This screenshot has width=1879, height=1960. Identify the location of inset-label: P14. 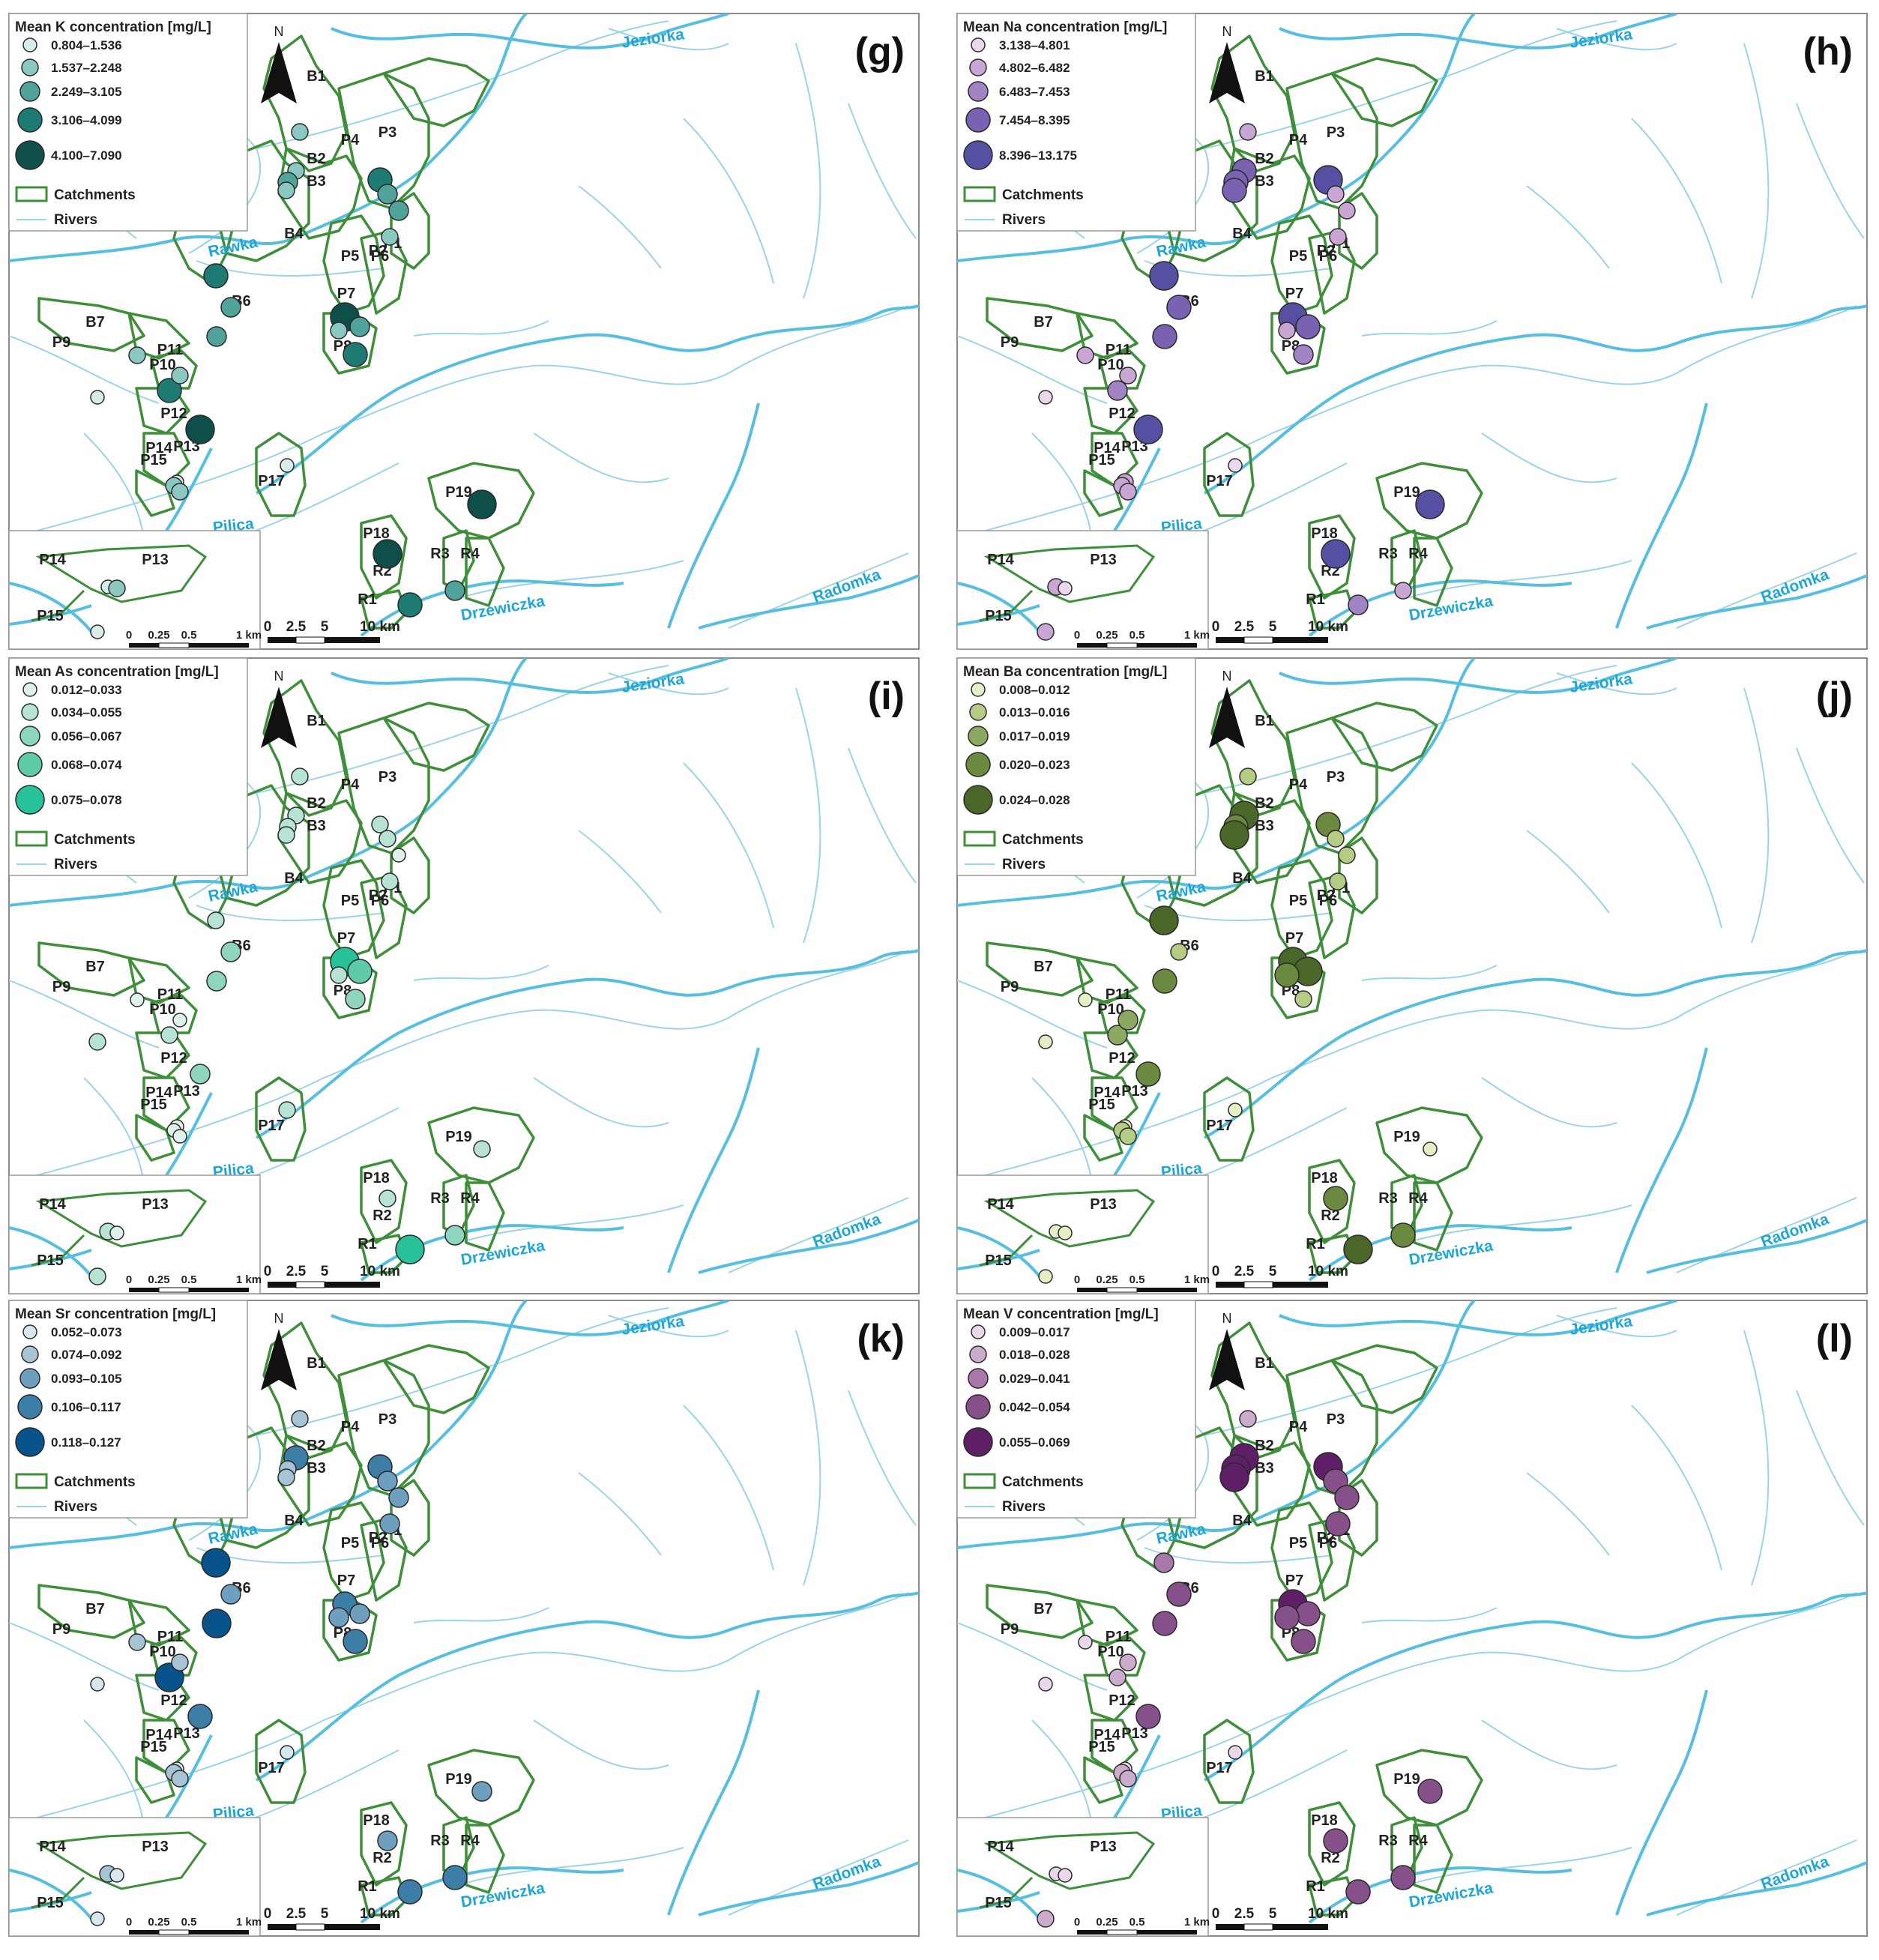
(1000, 1204).